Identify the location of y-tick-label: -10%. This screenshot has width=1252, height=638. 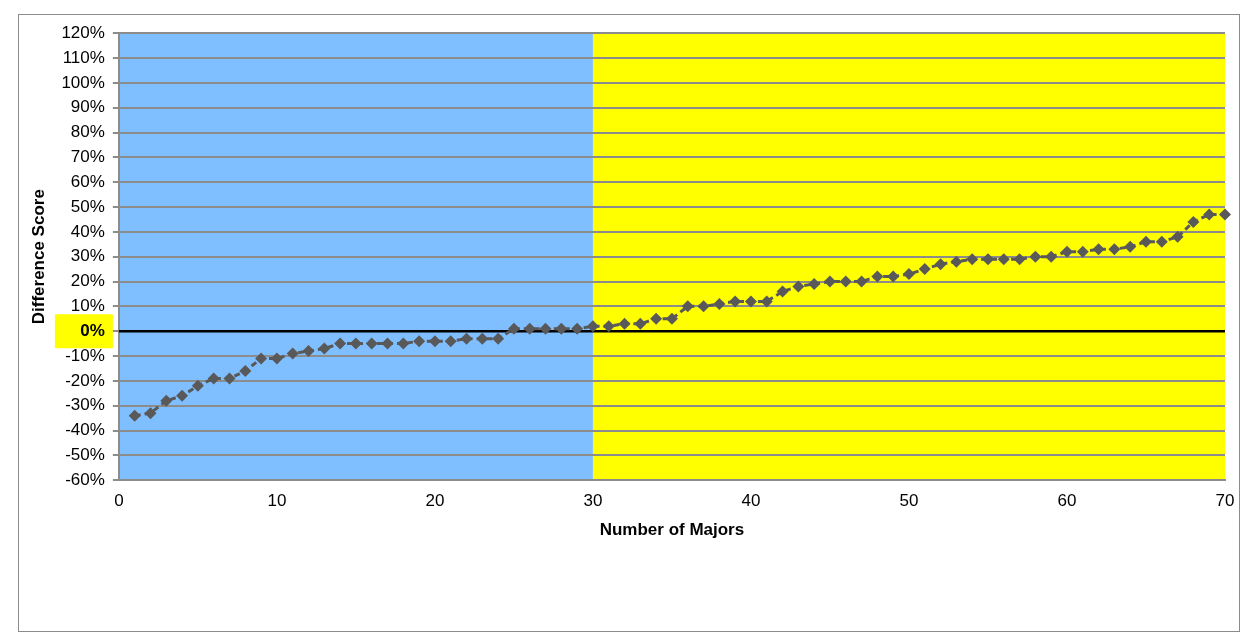
(85, 355).